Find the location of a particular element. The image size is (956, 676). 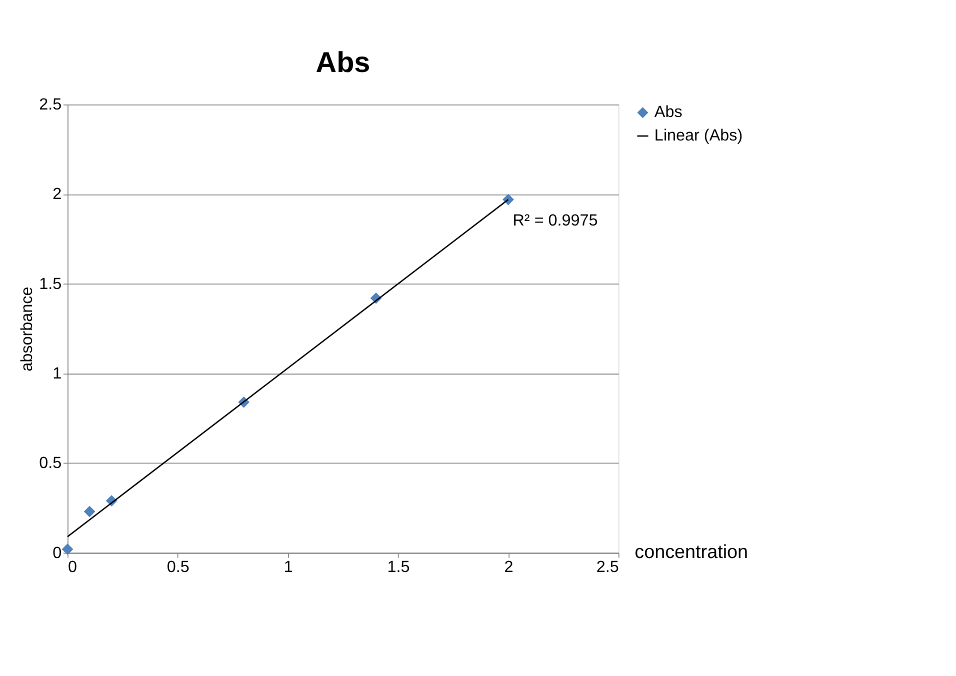

x-axis-title: concentration is located at coordinates (691, 553).